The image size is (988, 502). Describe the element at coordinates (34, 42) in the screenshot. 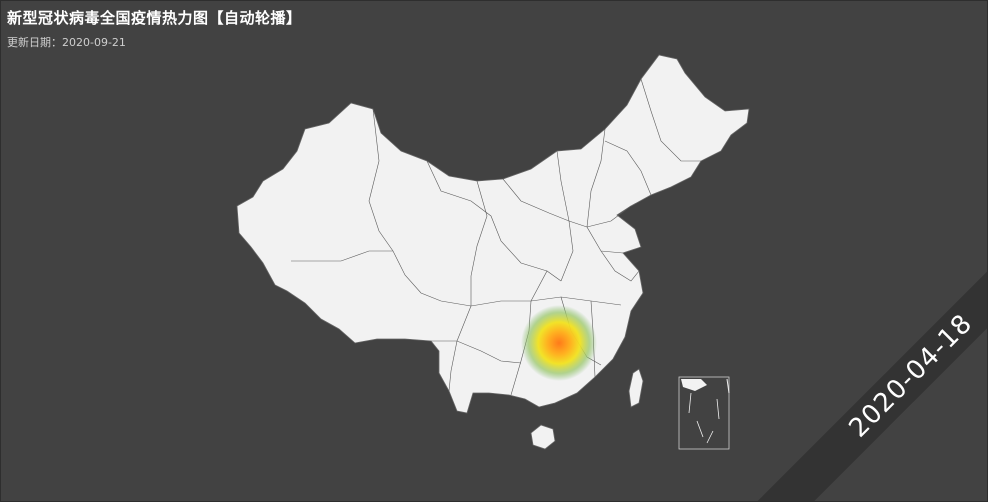

I see `update-date-prefix: 更新日期：` at that location.